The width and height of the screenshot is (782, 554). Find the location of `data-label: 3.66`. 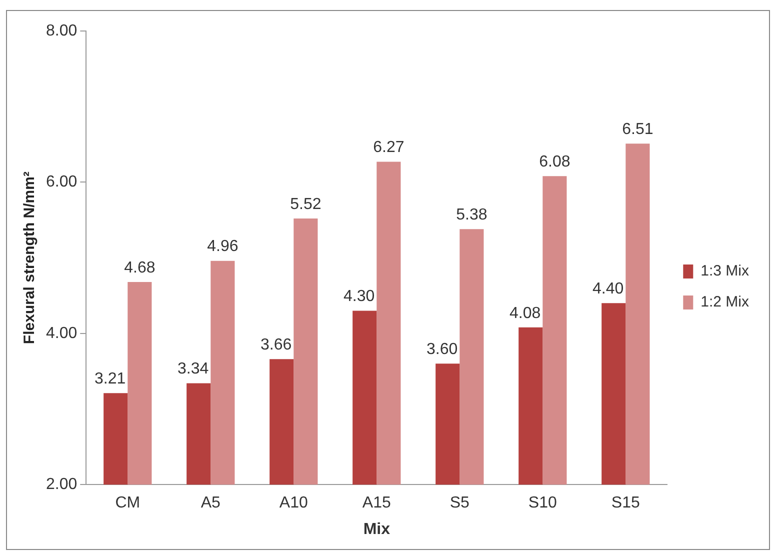

data-label: 3.66 is located at coordinates (276, 345).